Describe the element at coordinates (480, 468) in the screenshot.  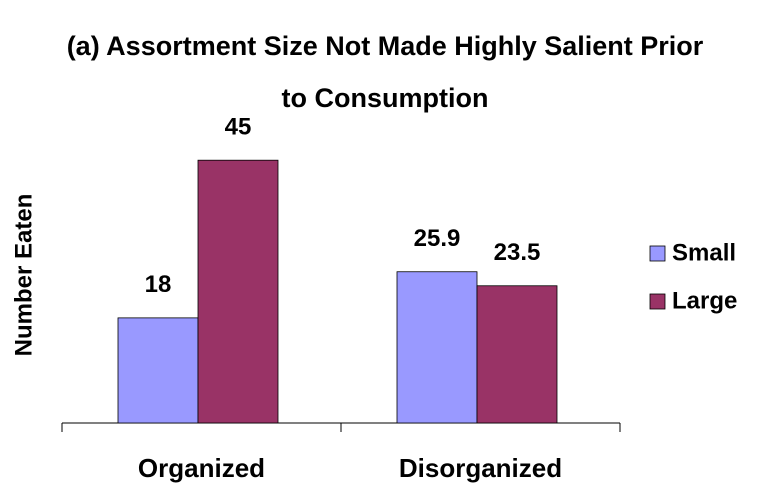
I see `x-tick-label: Disorganized` at that location.